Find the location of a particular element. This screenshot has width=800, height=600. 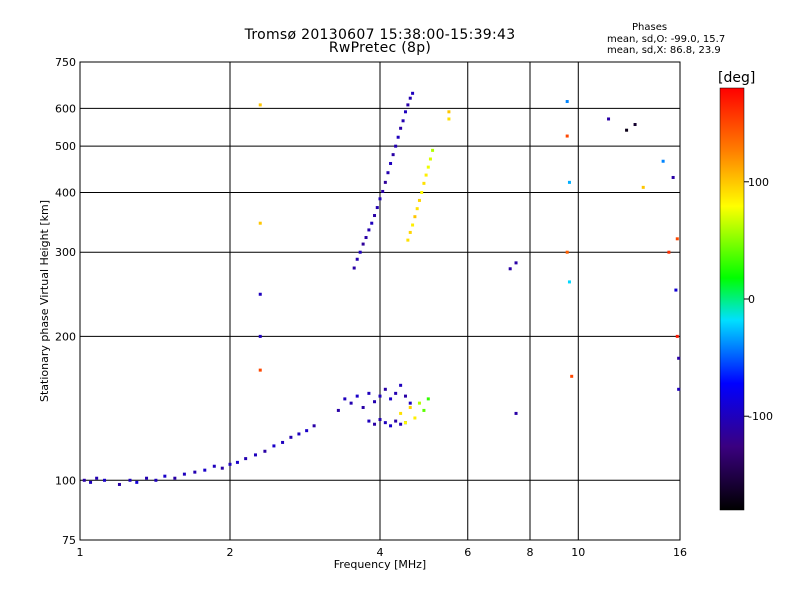

y-tick-label: 75 is located at coordinates (69, 540).